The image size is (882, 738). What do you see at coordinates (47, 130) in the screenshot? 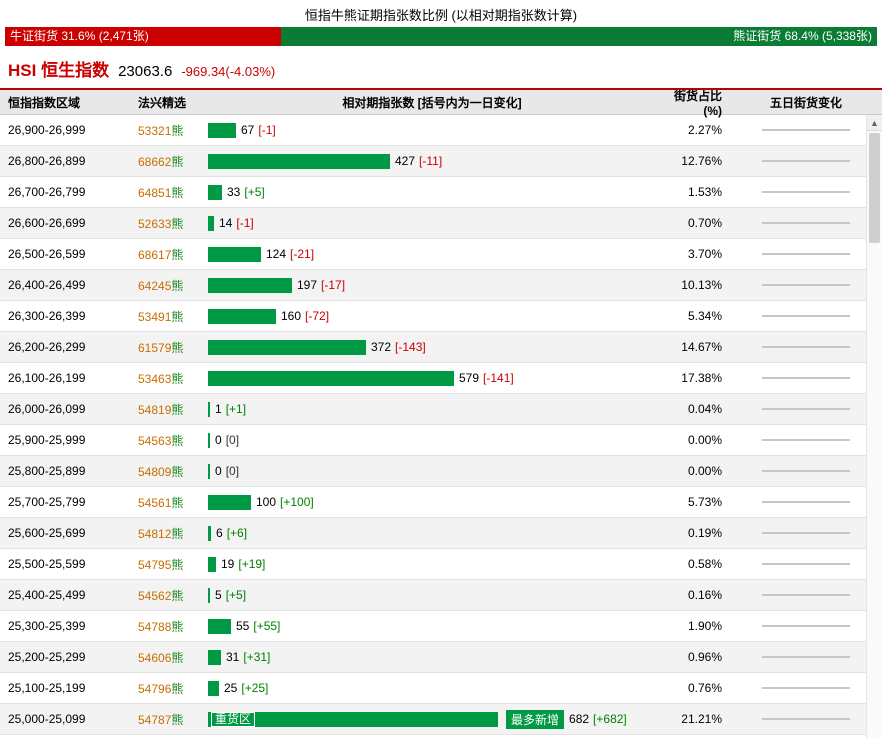
I see `index-range-cell: 26,900-26,999` at bounding box center [47, 130].